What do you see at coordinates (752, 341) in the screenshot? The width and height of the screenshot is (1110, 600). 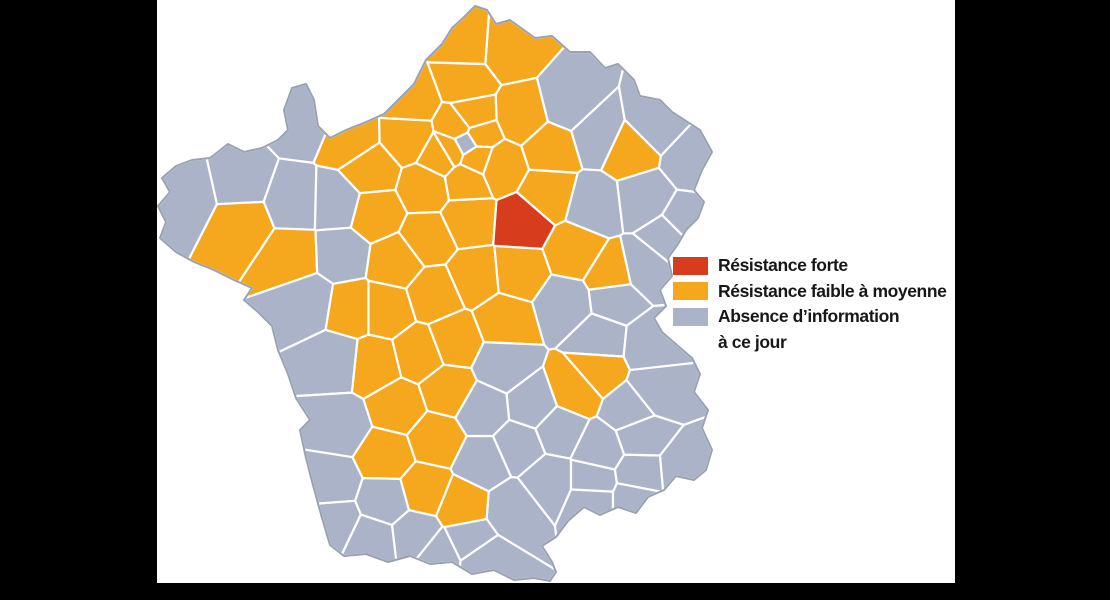 I see `legend-label-absence-line2: à ce jour` at bounding box center [752, 341].